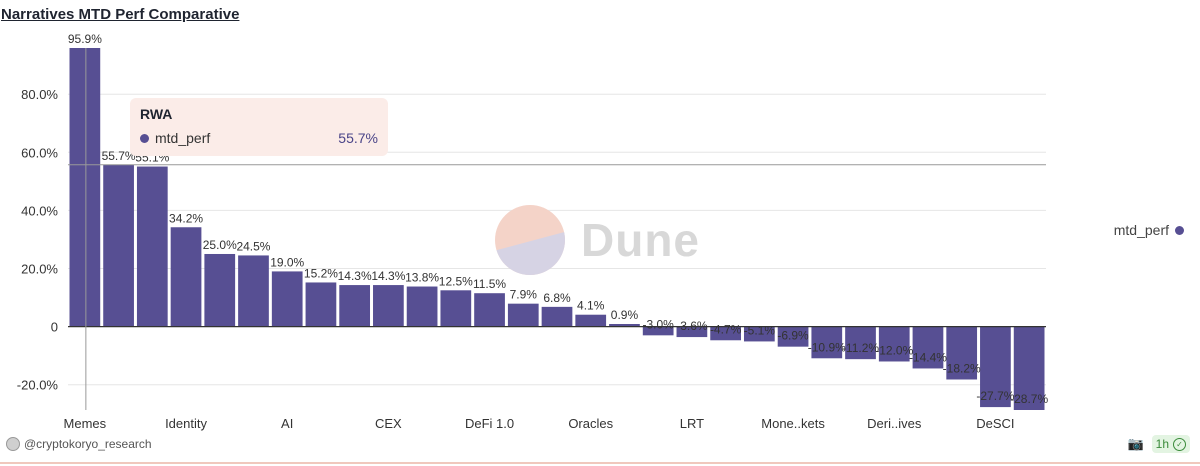  I want to click on watermark-text: Dune, so click(640, 240).